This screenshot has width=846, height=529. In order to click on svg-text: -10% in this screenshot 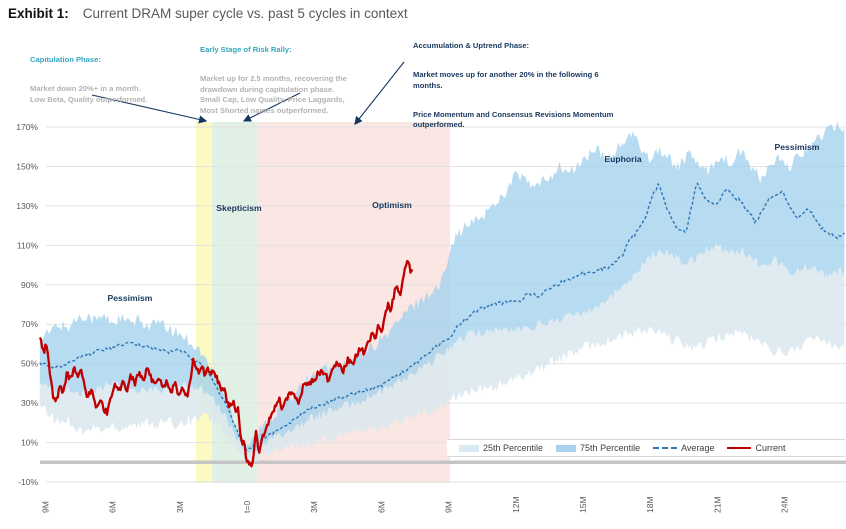, I will do `click(28, 482)`.